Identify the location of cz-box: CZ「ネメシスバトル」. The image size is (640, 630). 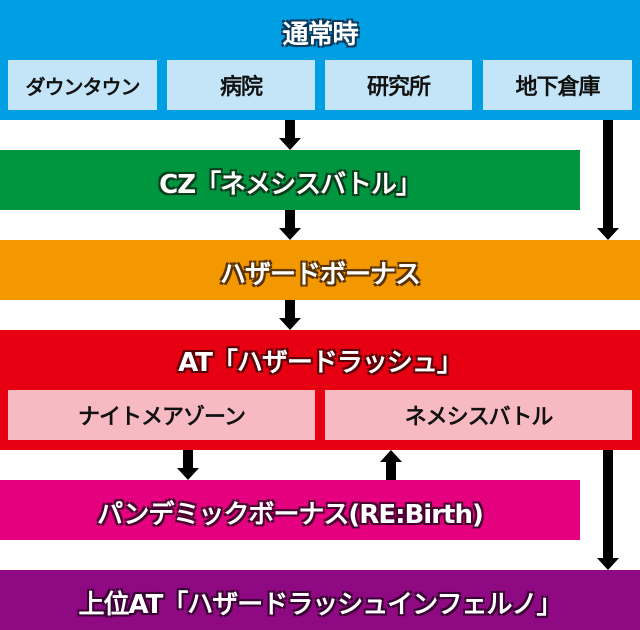
(290, 180).